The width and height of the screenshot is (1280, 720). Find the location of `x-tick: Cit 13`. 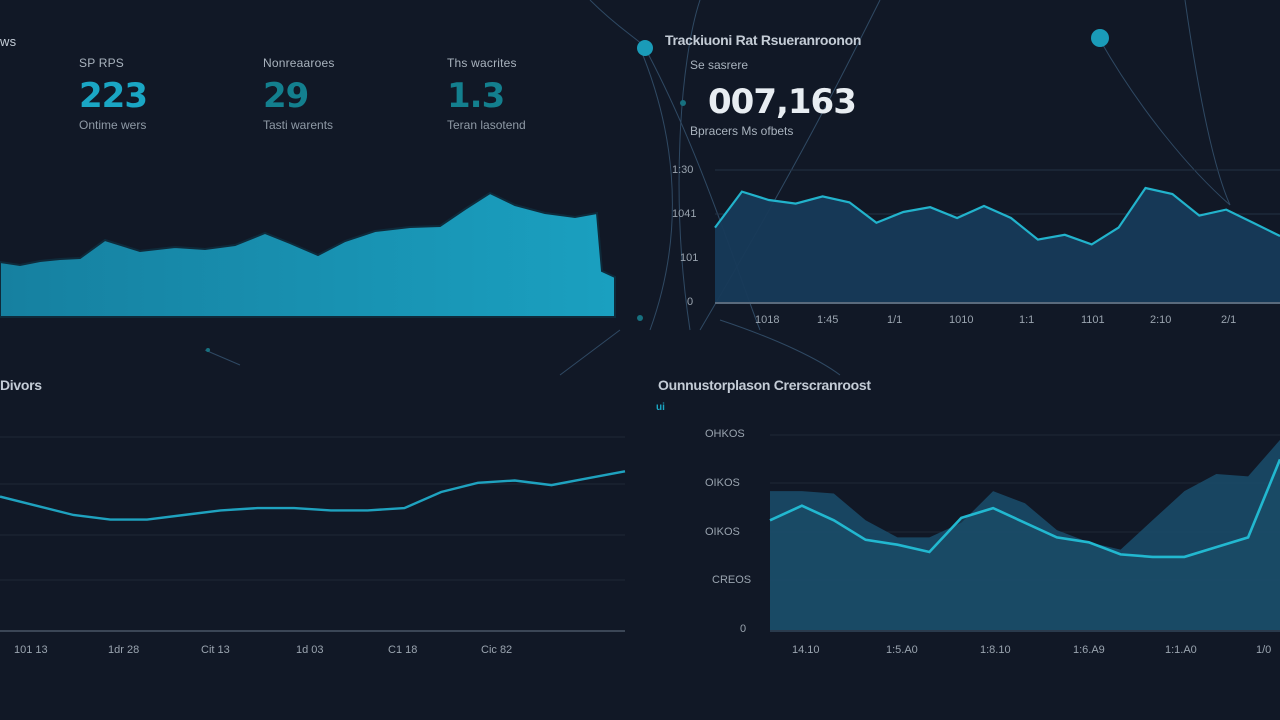

x-tick: Cit 13 is located at coordinates (215, 650).